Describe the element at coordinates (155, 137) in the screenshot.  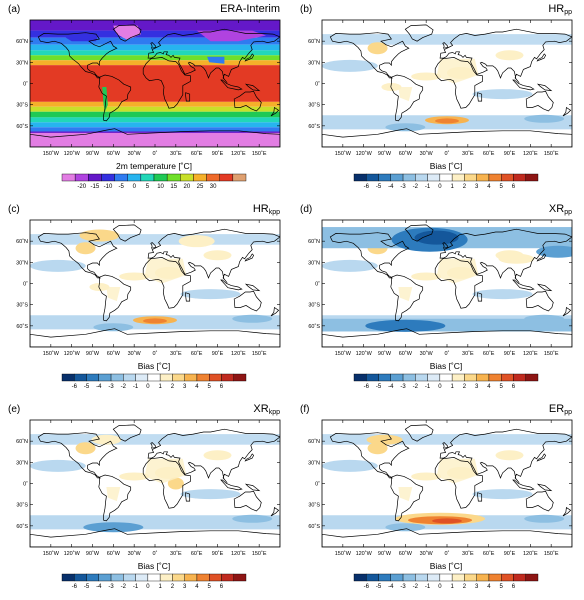
I see `coastline-antarctica` at that location.